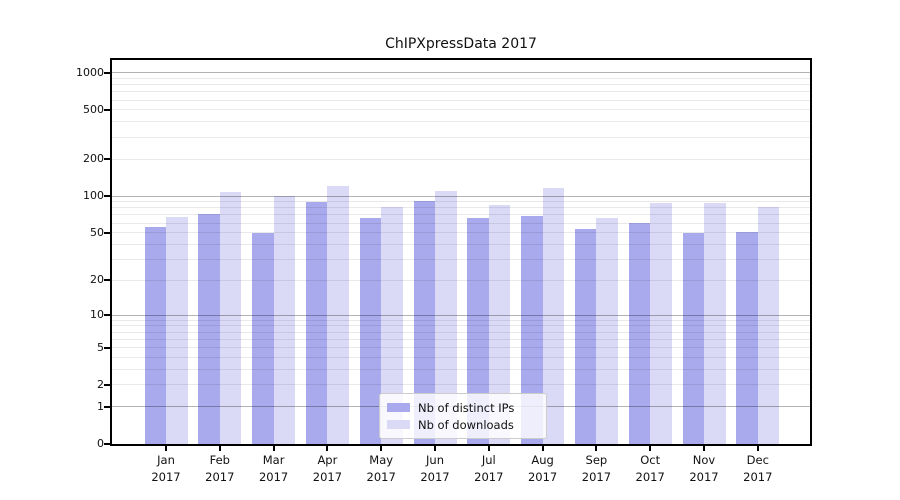  Describe the element at coordinates (90, 72) in the screenshot. I see `y-tick-label-1000: 1000` at that location.